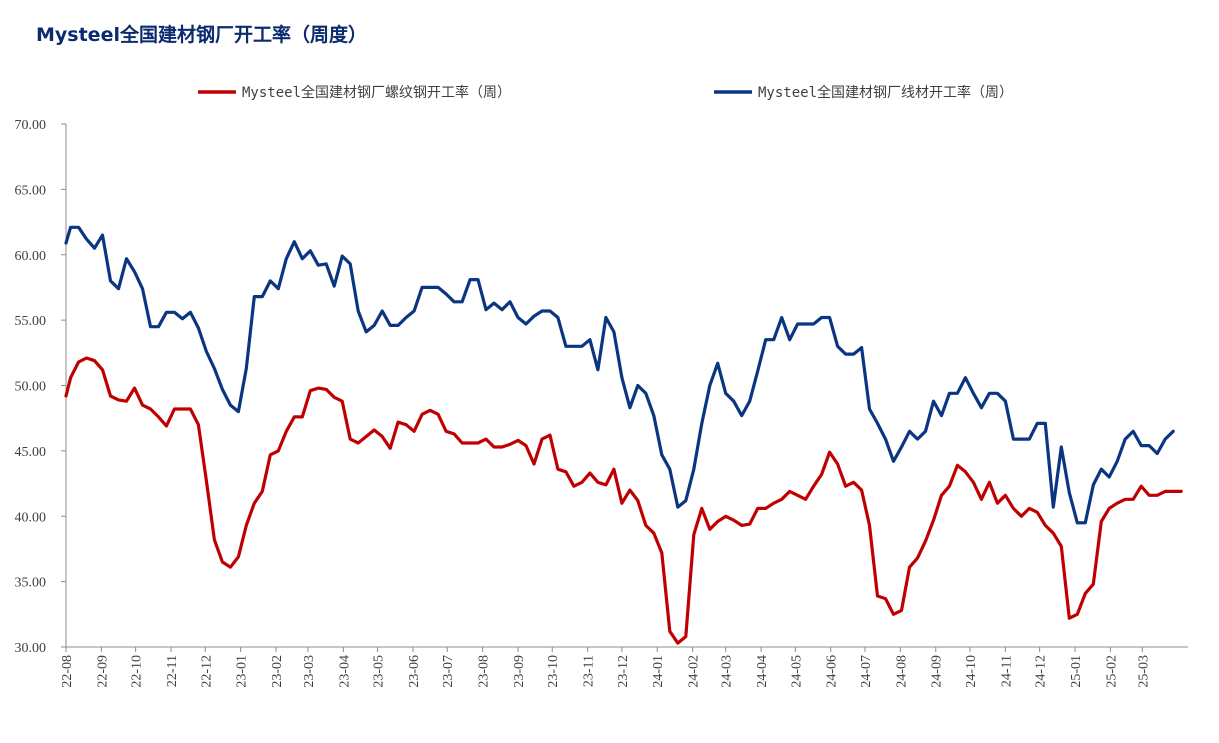 The image size is (1219, 743). I want to click on x-tick-label: 24-04, so click(762, 671).